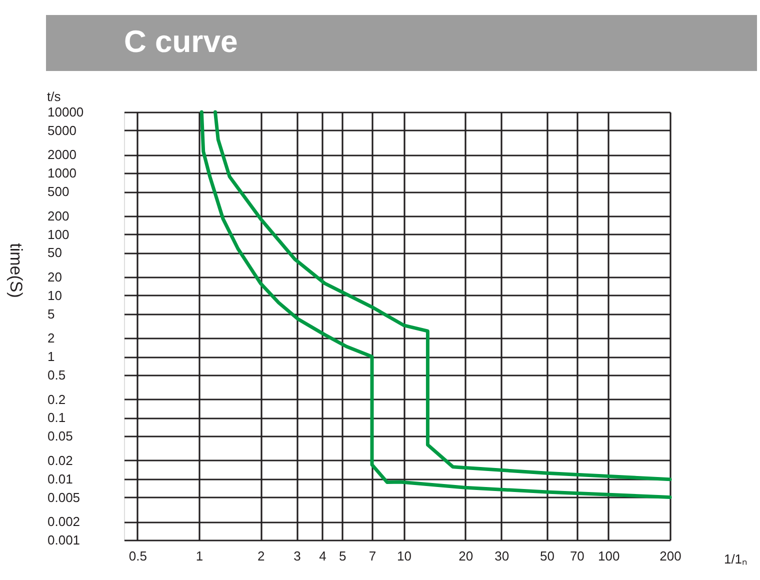 This screenshot has height=580, width=760. Describe the element at coordinates (60, 478) in the screenshot. I see `y-tick-label: 0.01` at that location.